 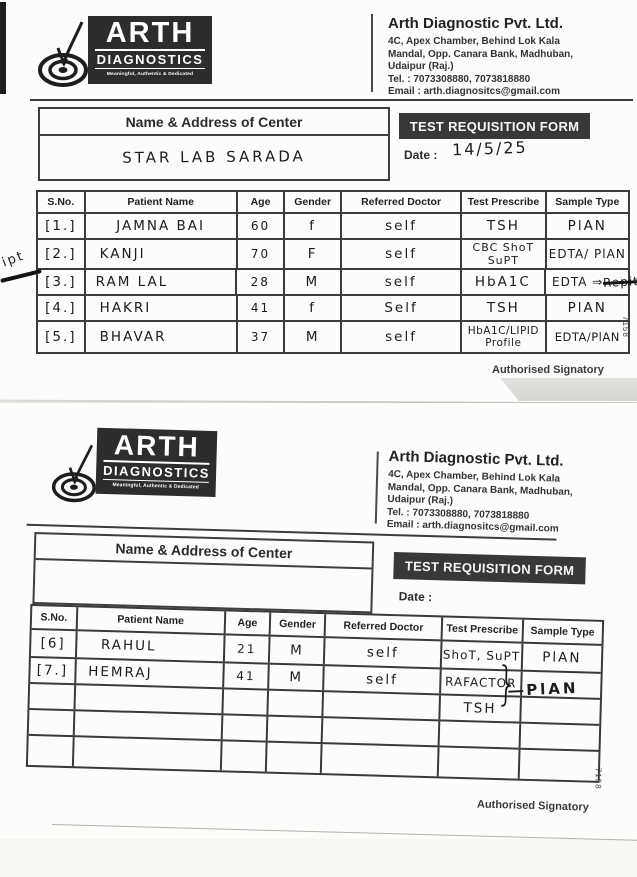 I want to click on cell-sample-type: PlAN, so click(x=562, y=658).